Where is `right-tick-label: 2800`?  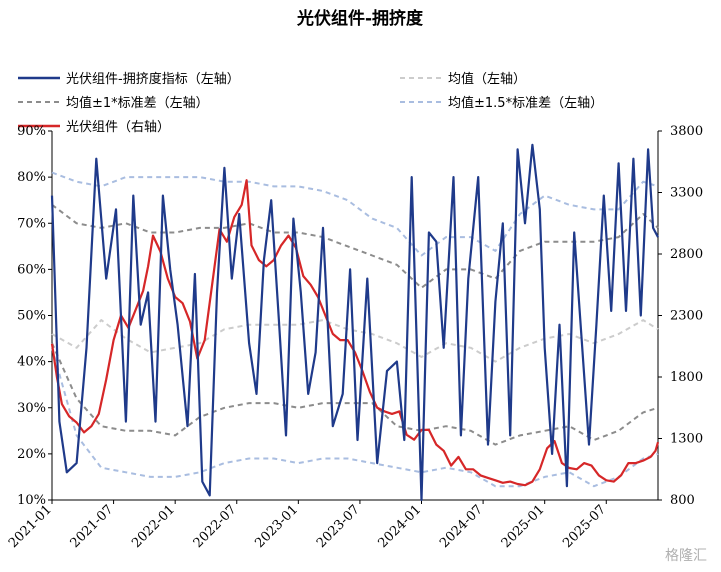
right-tick-label: 2800 is located at coordinates (686, 254).